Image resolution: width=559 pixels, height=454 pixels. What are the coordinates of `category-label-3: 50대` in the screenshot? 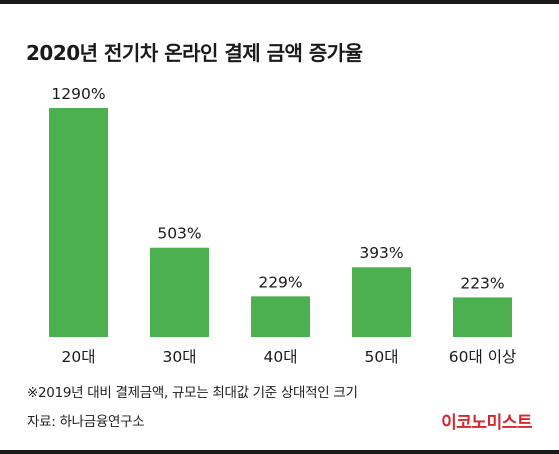 It's located at (382, 357).